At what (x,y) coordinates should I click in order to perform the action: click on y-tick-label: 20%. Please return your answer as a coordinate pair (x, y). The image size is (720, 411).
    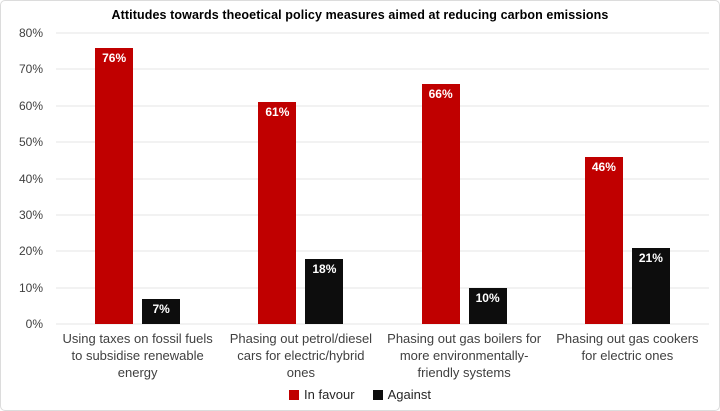
    Looking at the image, I should click on (30, 251).